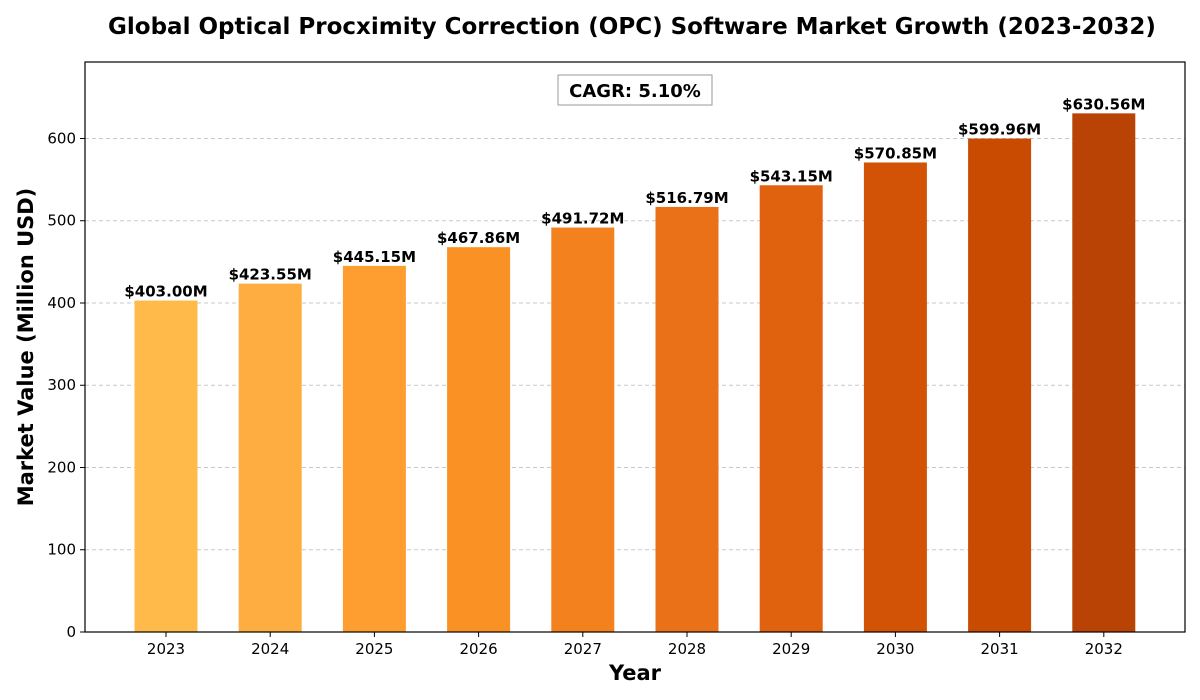 This screenshot has height=700, width=1200. Describe the element at coordinates (635, 673) in the screenshot. I see `x-axis-label: Year` at that location.